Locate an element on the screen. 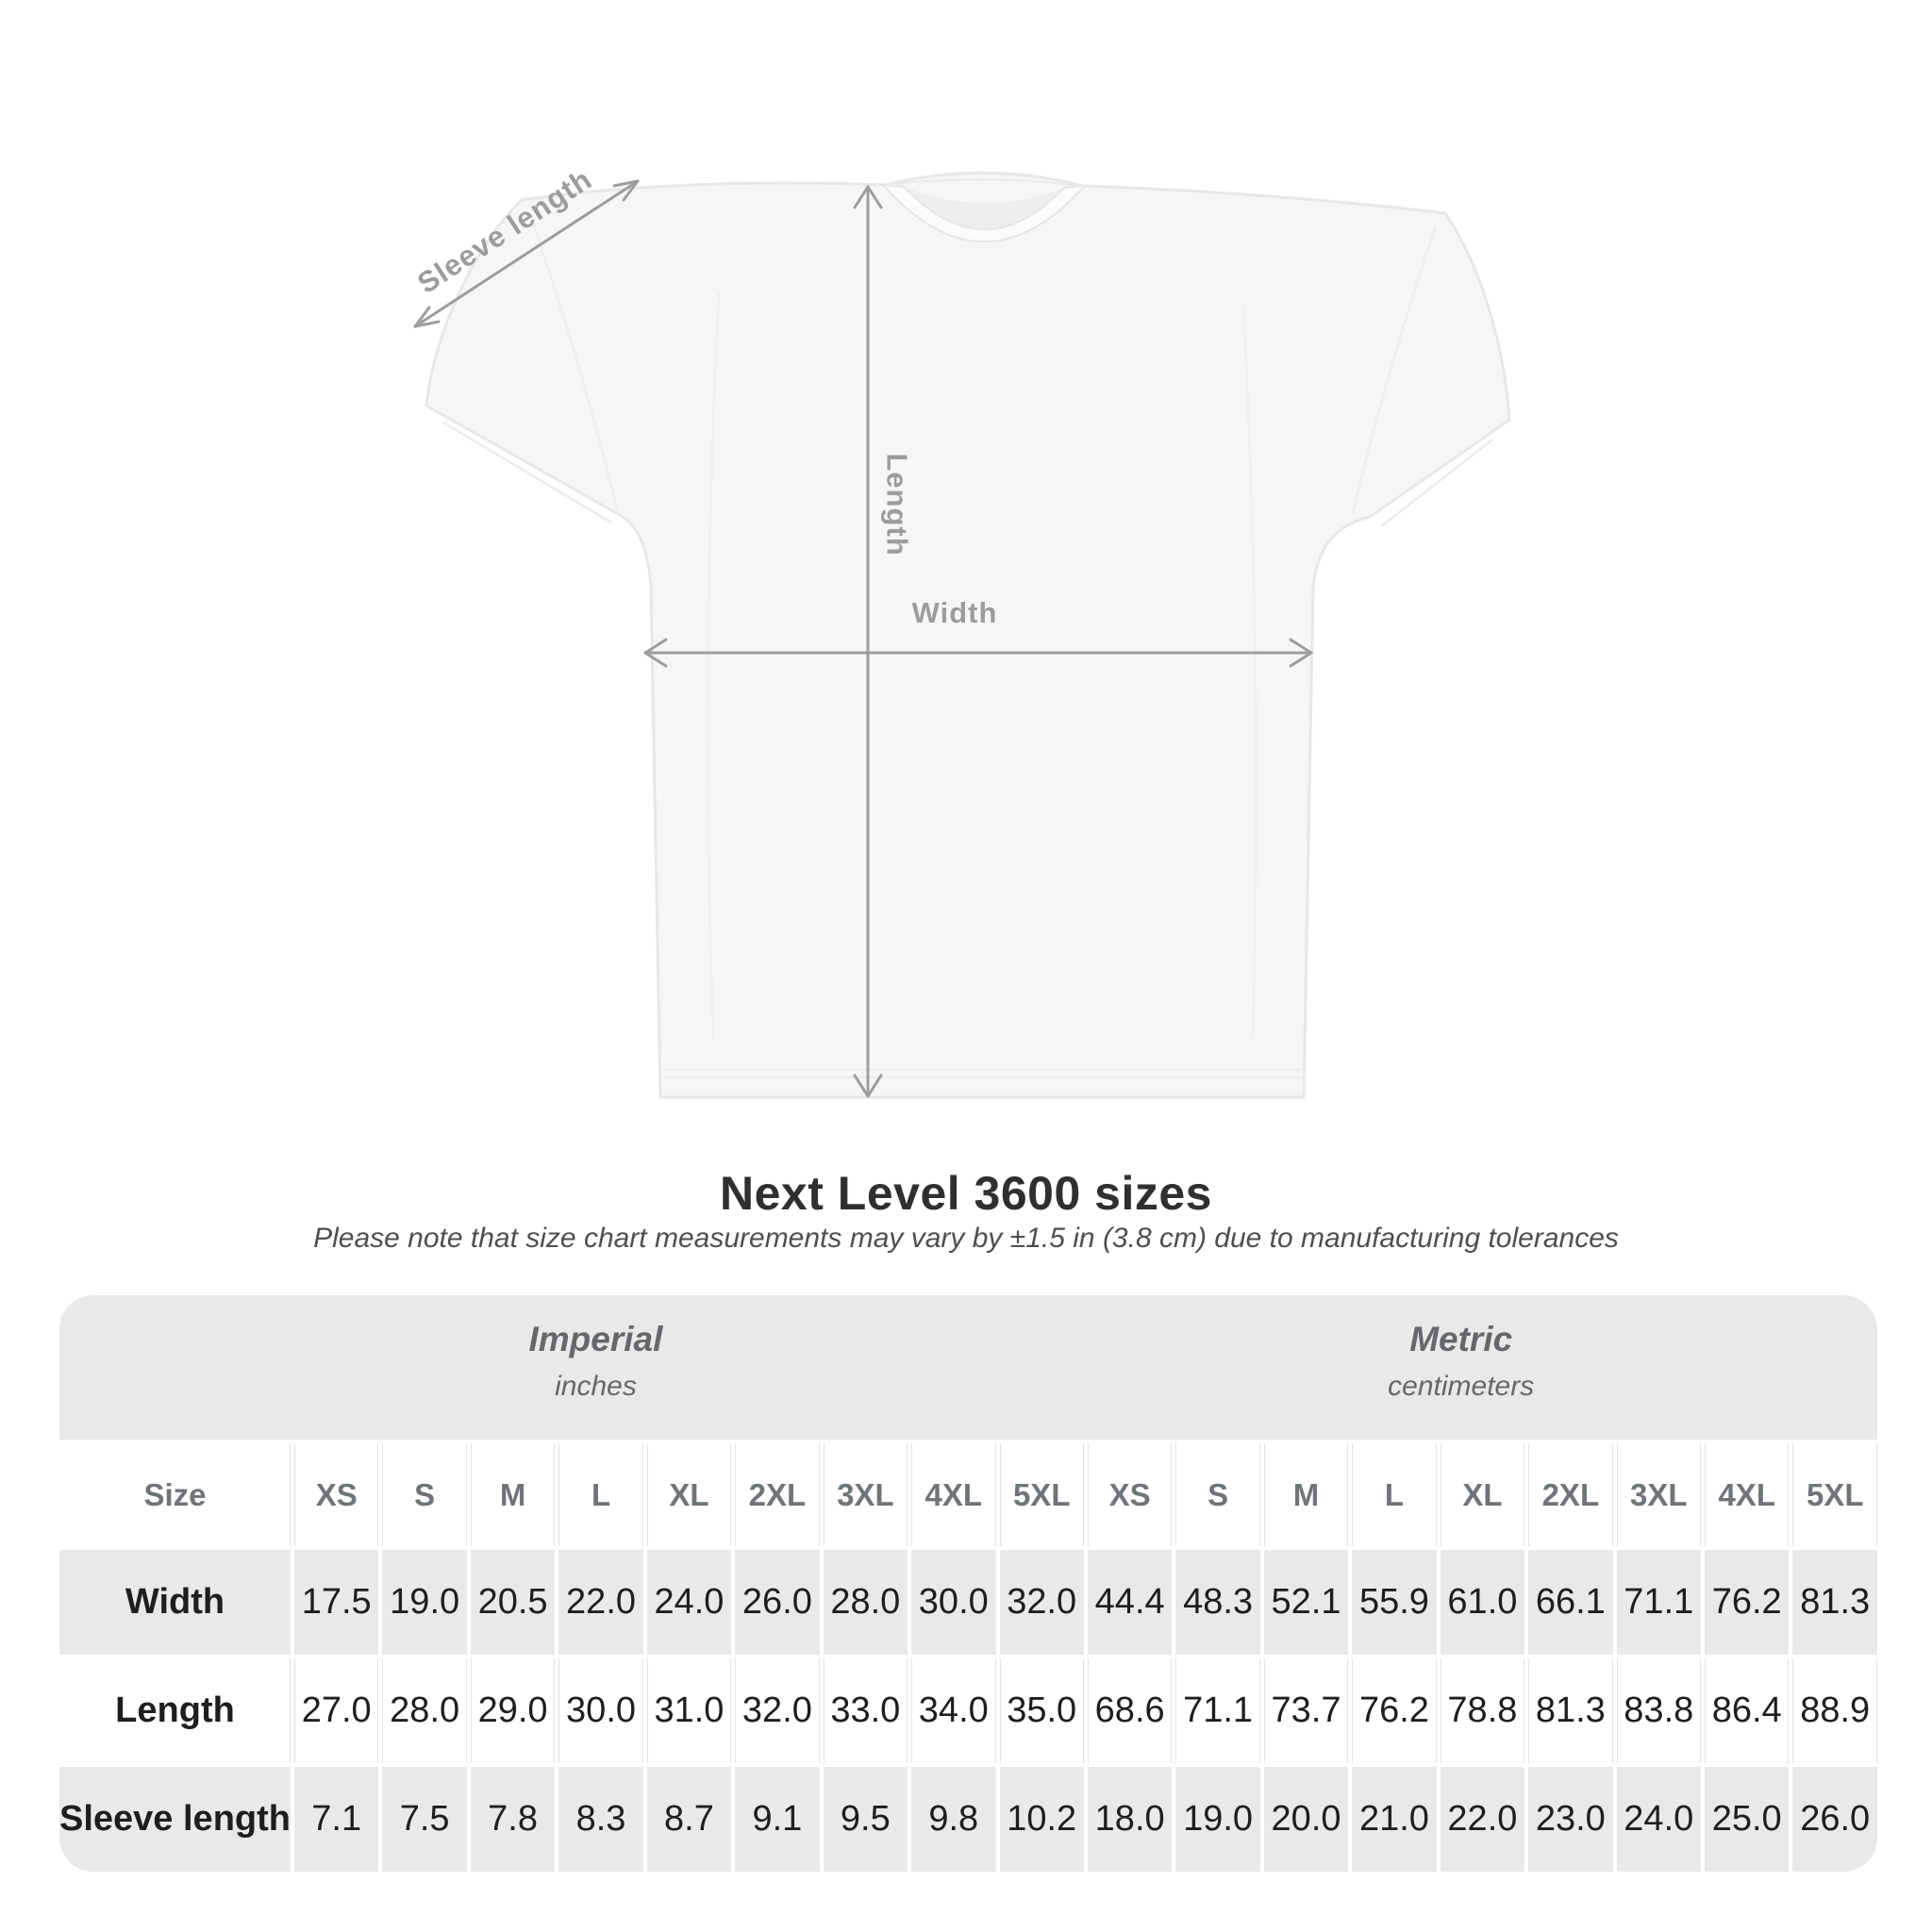 The width and height of the screenshot is (1932, 1932). sleeve-length-arrow is located at coordinates (526, 254).